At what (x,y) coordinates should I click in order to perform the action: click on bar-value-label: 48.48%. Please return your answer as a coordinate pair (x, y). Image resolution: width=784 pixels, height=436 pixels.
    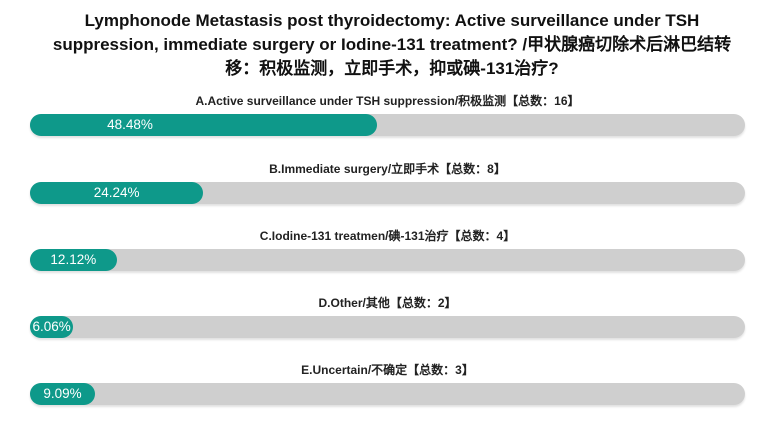
    Looking at the image, I should click on (130, 124).